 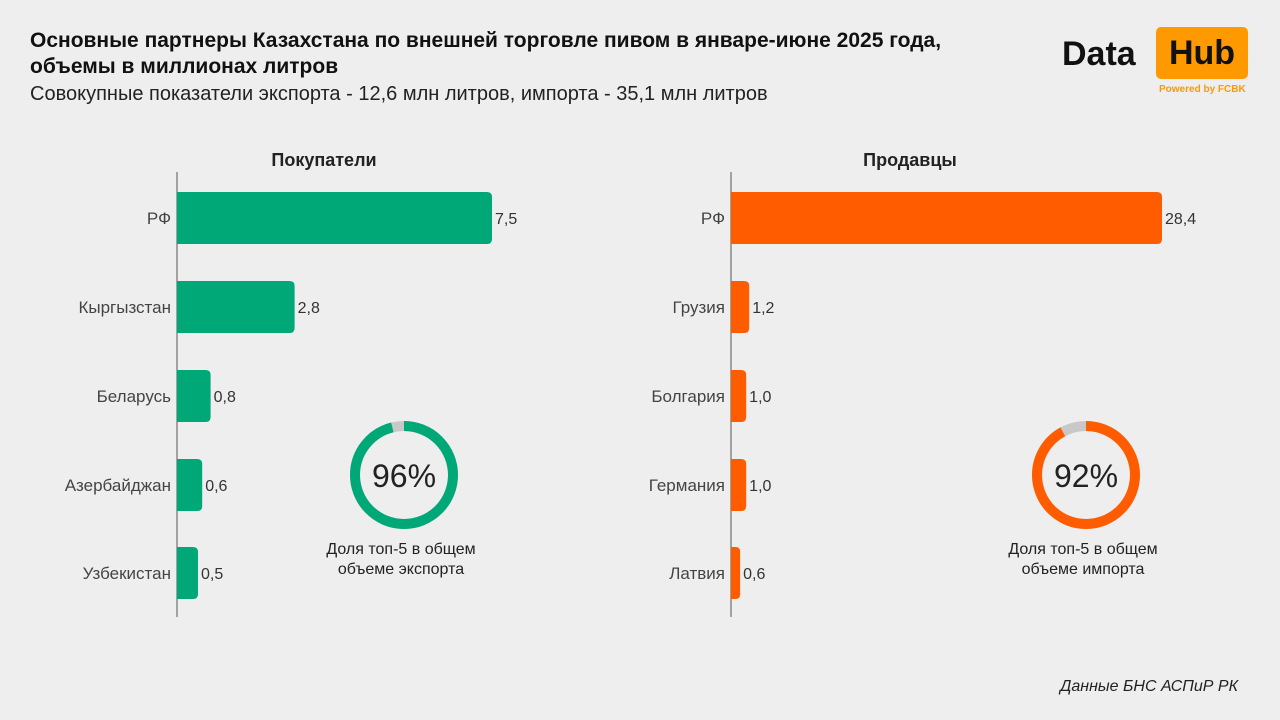 I want to click on donut-percent-label: 92%, so click(x=1086, y=476).